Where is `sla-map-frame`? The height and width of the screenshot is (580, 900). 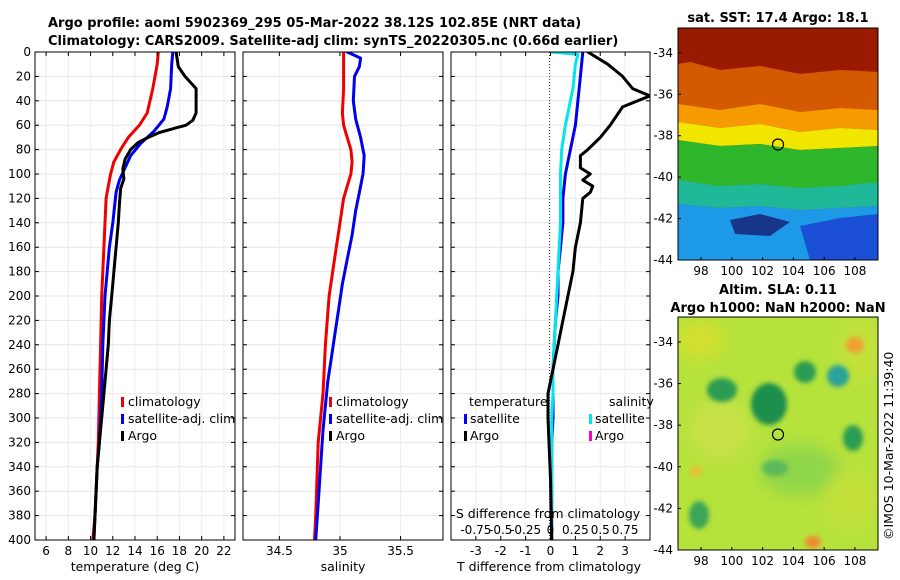
sla-map-frame is located at coordinates (778, 433).